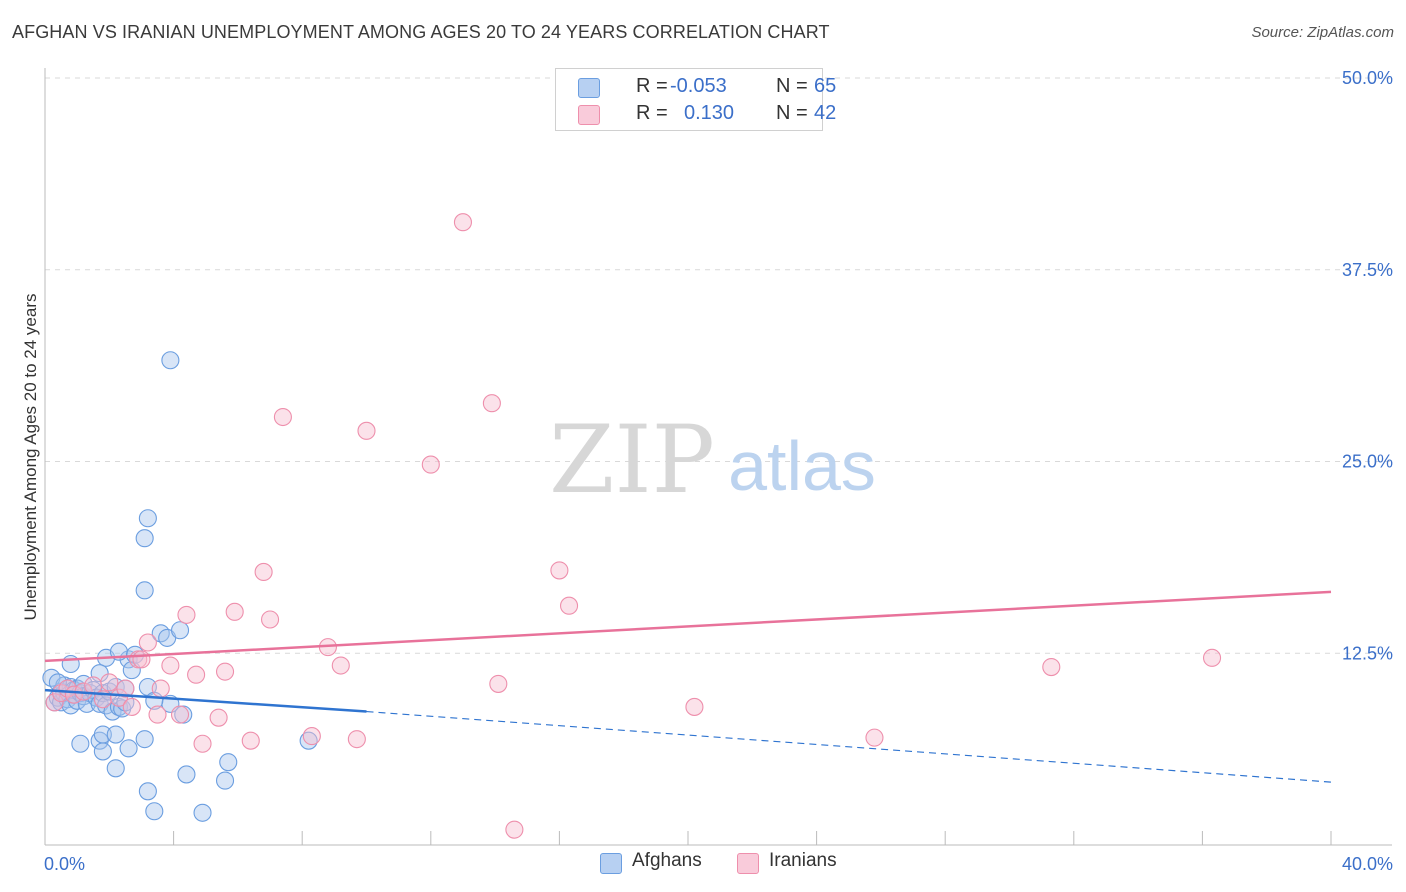  Describe the element at coordinates (695, 99) in the screenshot. I see `correlation-legend: R = -0.053 N = 65 R = 0.130 N = 42` at that location.